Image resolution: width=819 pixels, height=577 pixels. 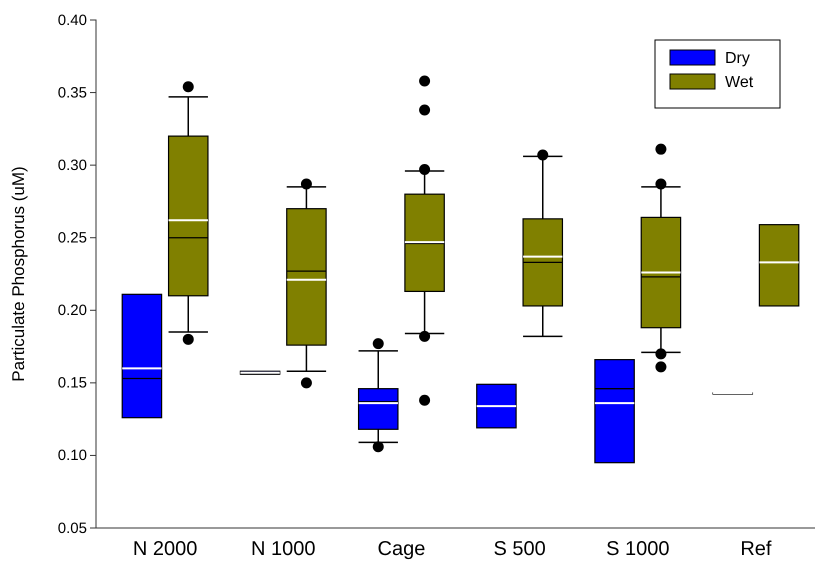 I want to click on y-tick-label: 0.05, so click(x=72, y=528).